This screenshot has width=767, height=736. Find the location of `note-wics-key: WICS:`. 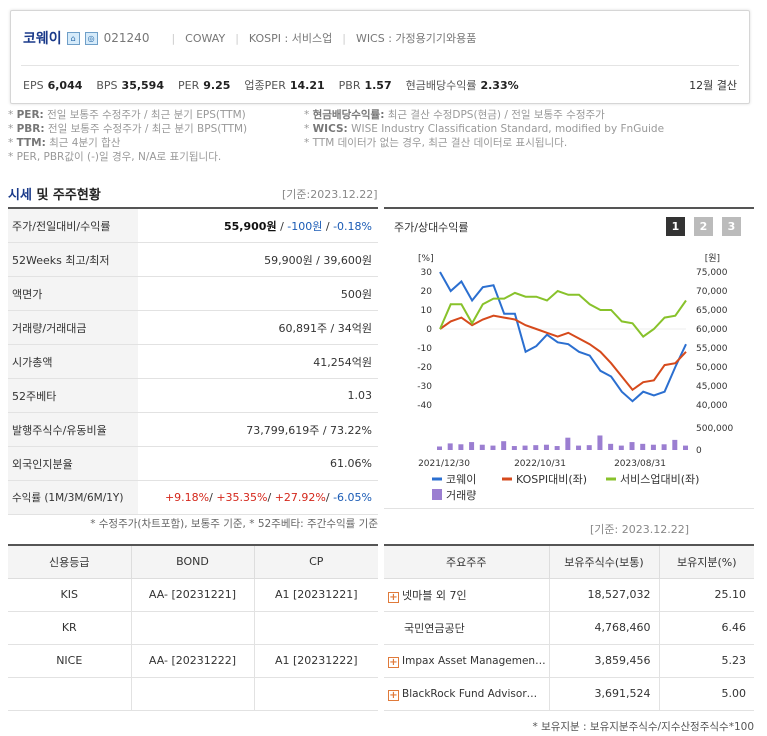

note-wics-key: WICS: is located at coordinates (330, 129).